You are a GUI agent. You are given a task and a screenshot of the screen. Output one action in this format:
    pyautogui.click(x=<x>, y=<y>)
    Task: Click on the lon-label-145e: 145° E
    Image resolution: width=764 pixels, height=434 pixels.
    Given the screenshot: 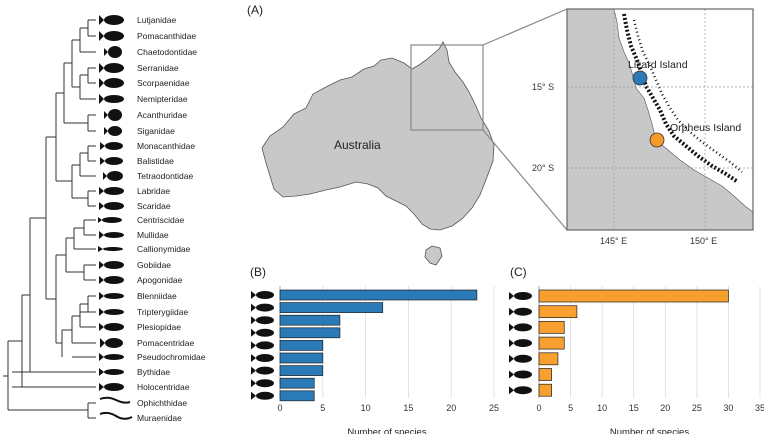 What is the action you would take?
    pyautogui.click(x=613, y=241)
    